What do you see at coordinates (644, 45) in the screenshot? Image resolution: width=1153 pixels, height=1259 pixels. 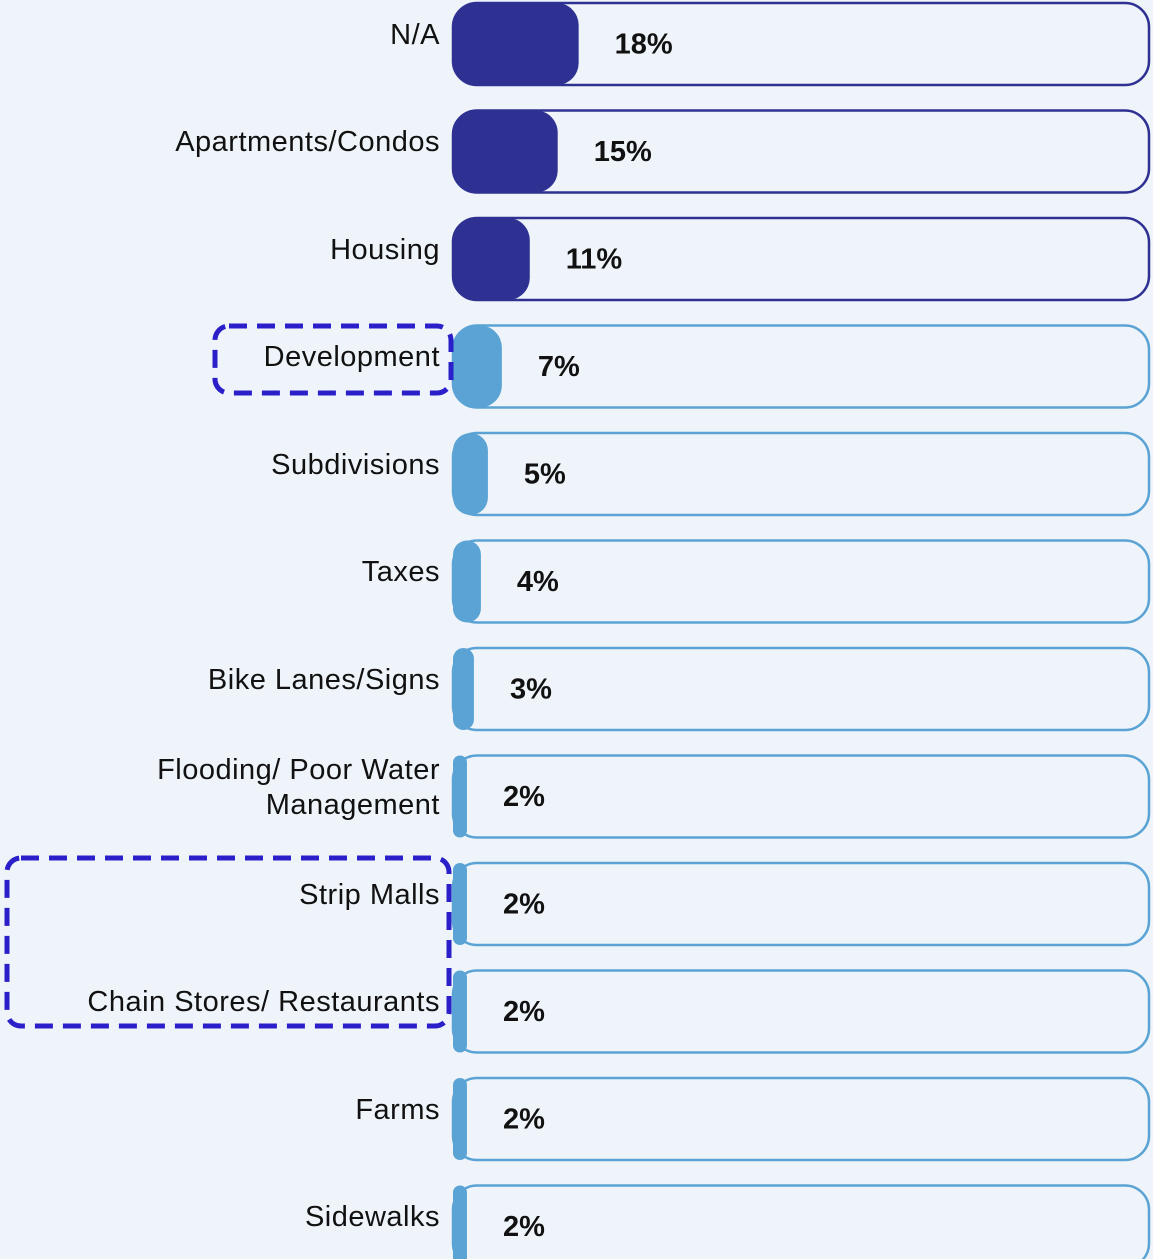 I see `value-label: 18%` at bounding box center [644, 45].